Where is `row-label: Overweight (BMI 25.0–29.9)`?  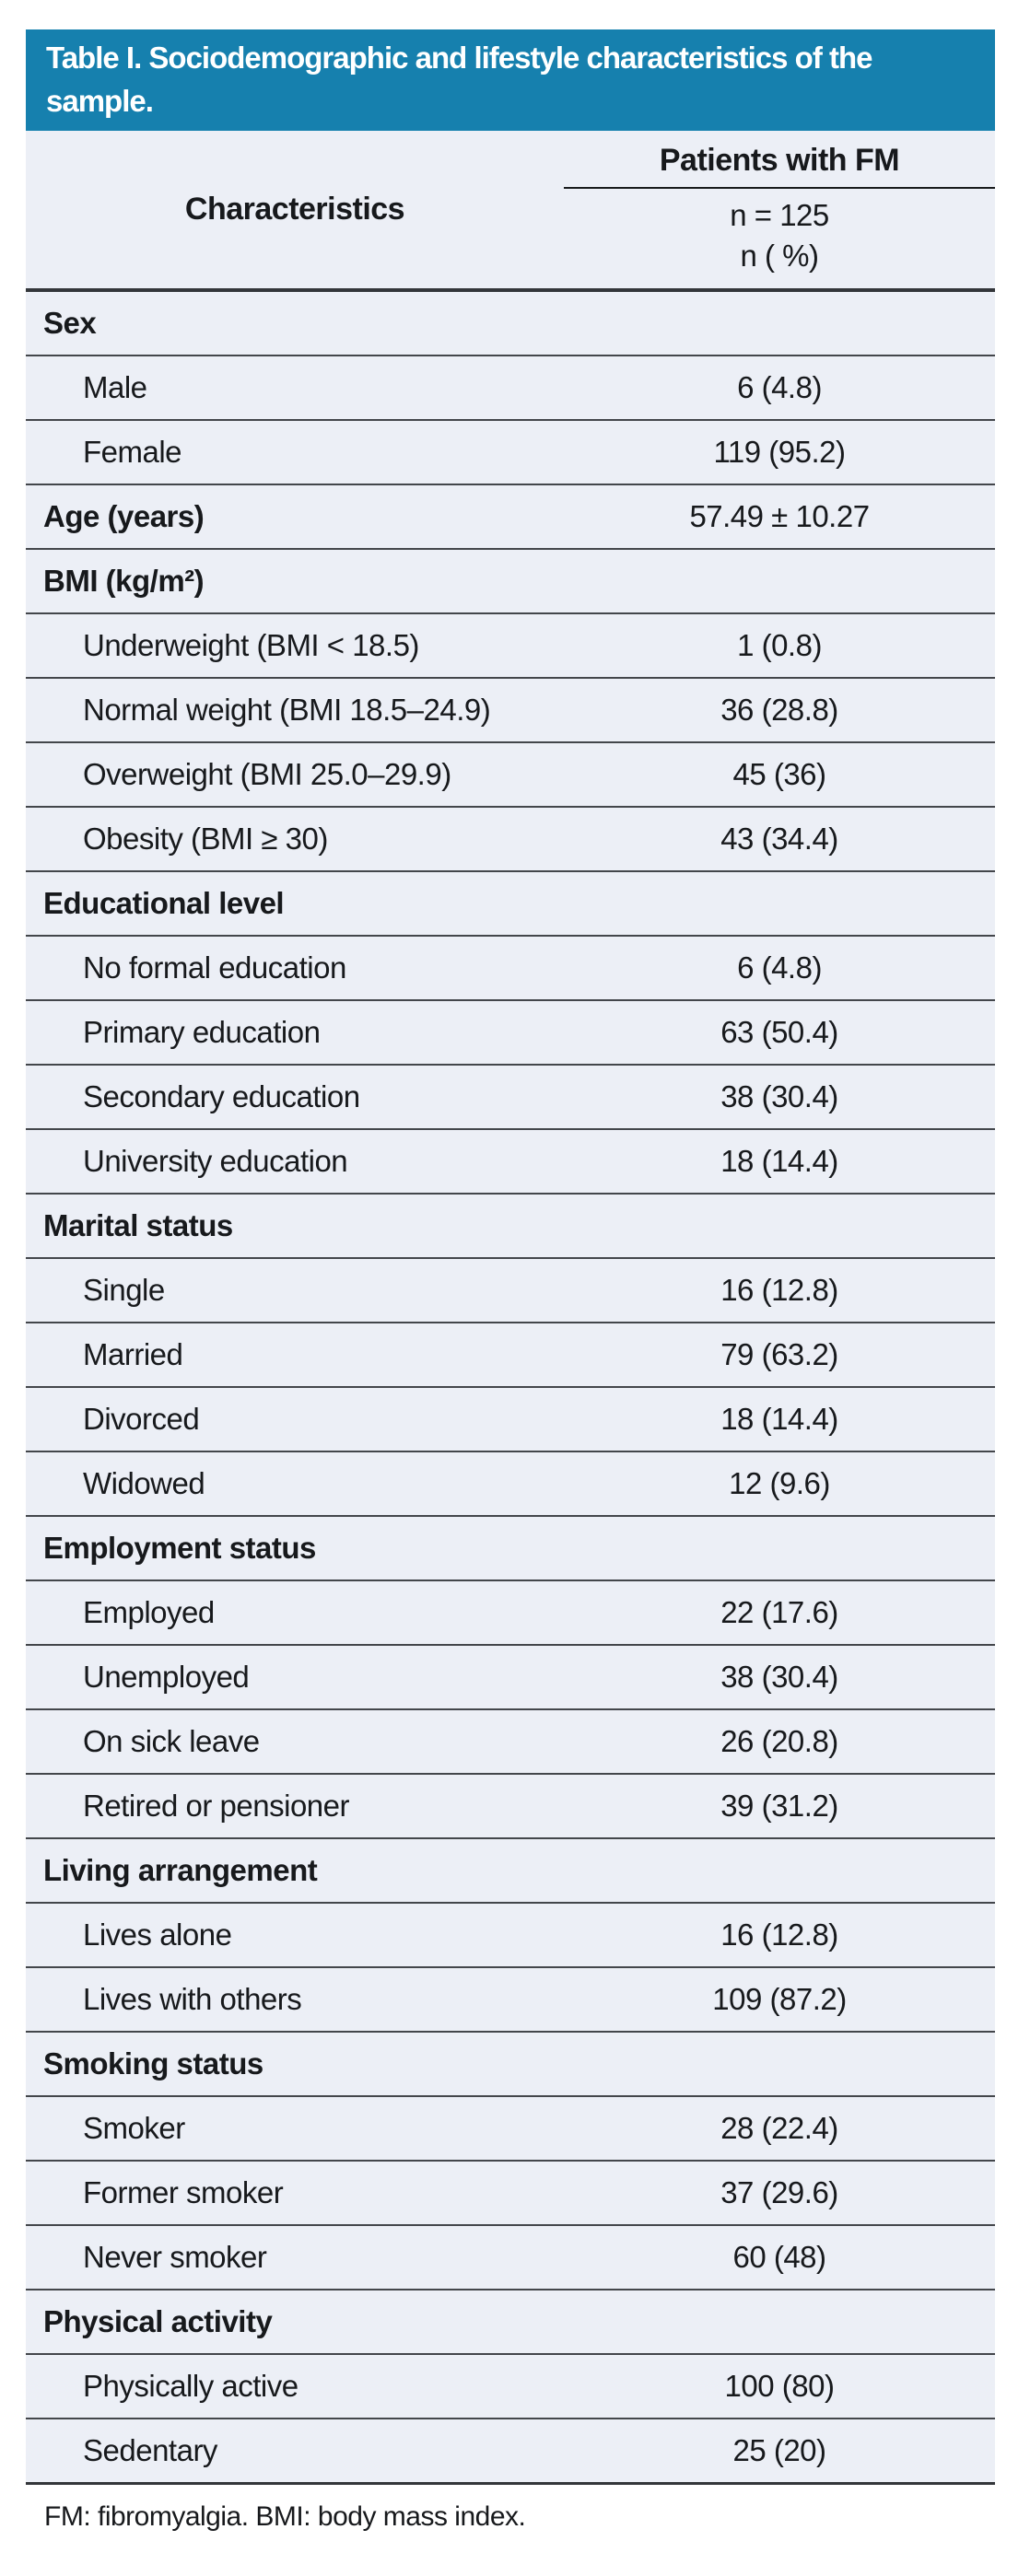 row-label: Overweight (BMI 25.0–29.9) is located at coordinates (267, 774).